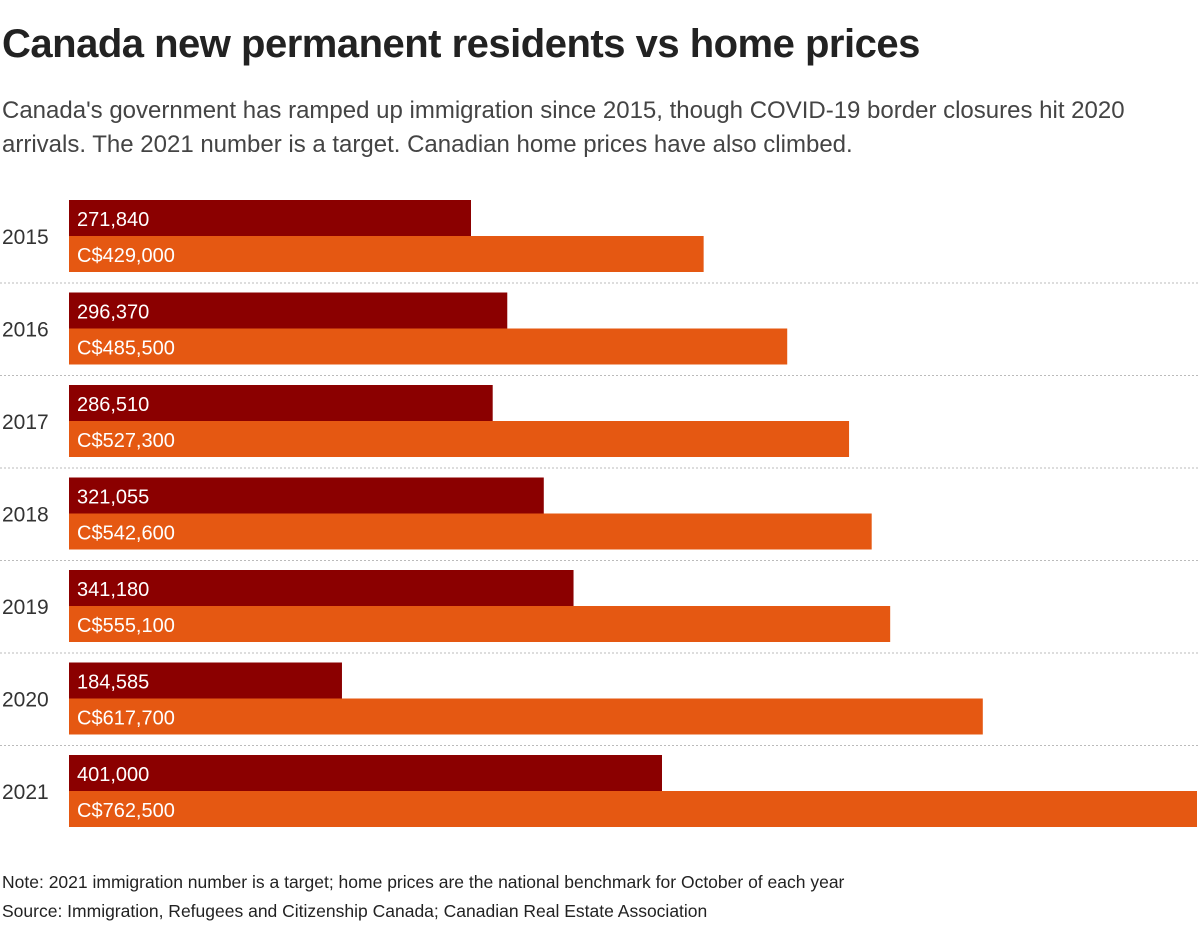 The height and width of the screenshot is (929, 1200). Describe the element at coordinates (25, 515) in the screenshot. I see `year-label: 2018` at that location.